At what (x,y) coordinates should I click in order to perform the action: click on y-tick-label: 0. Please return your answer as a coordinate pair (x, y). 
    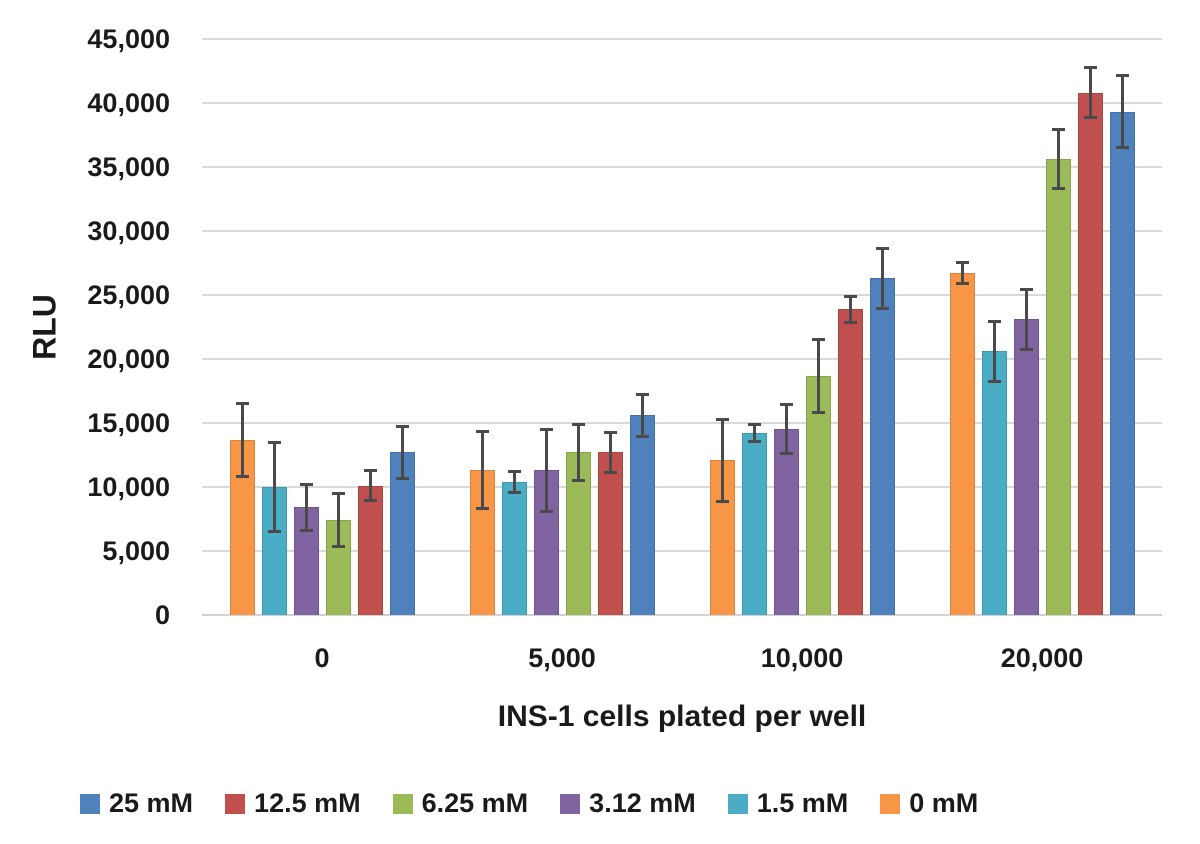
    Looking at the image, I should click on (162, 615).